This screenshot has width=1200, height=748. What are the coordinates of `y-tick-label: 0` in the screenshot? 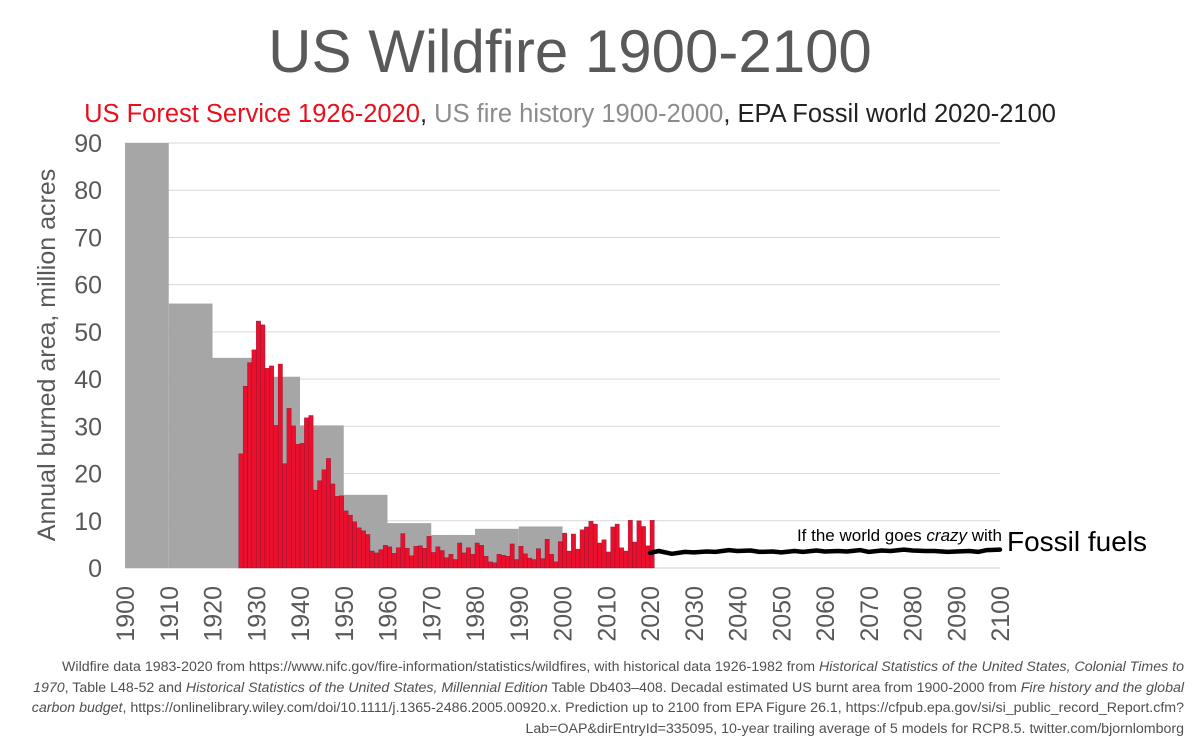 It's located at (95, 569).